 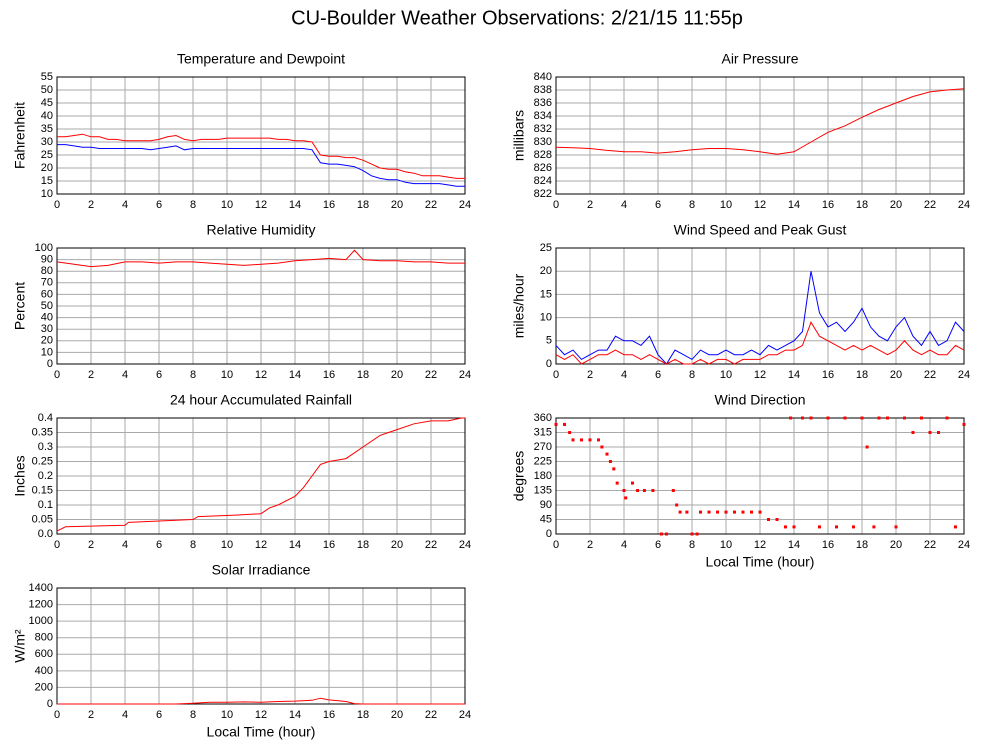 What do you see at coordinates (397, 715) in the screenshot?
I see `x-tick-label: 20` at bounding box center [397, 715].